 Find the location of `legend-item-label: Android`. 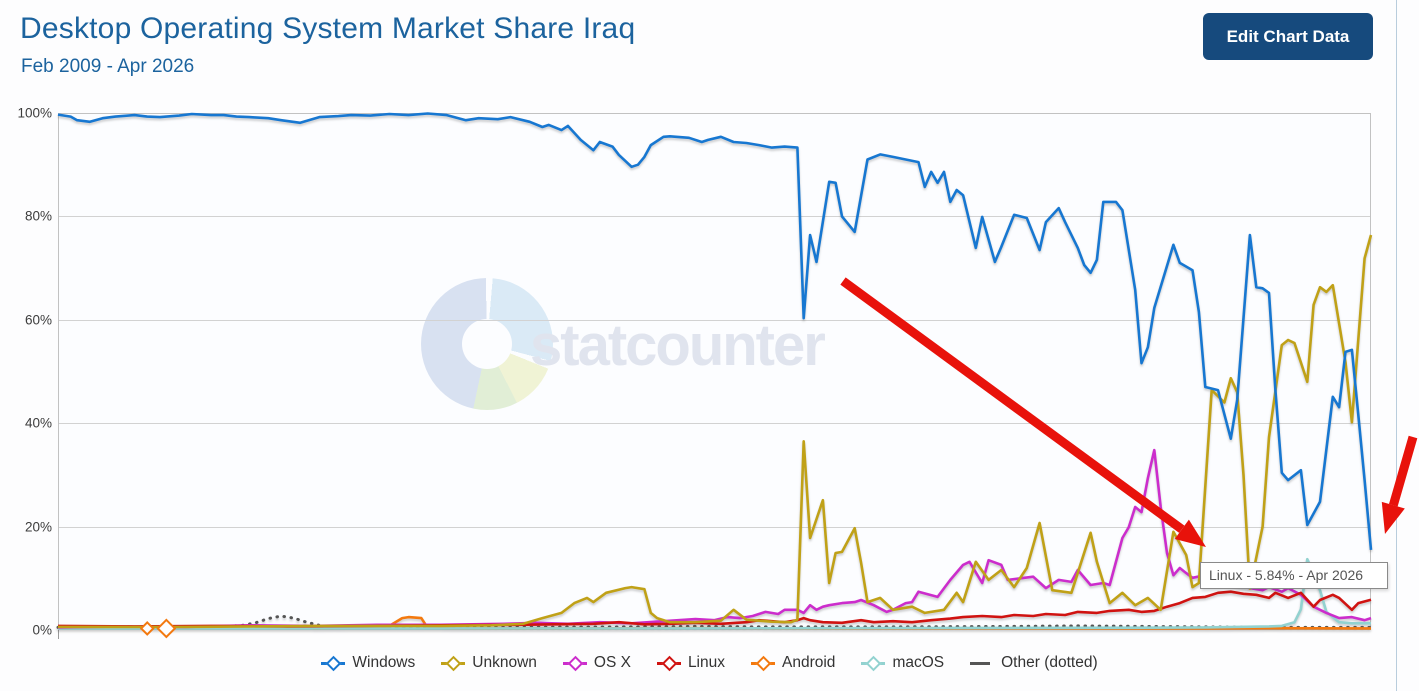

legend-item-label: Android is located at coordinates (809, 662).